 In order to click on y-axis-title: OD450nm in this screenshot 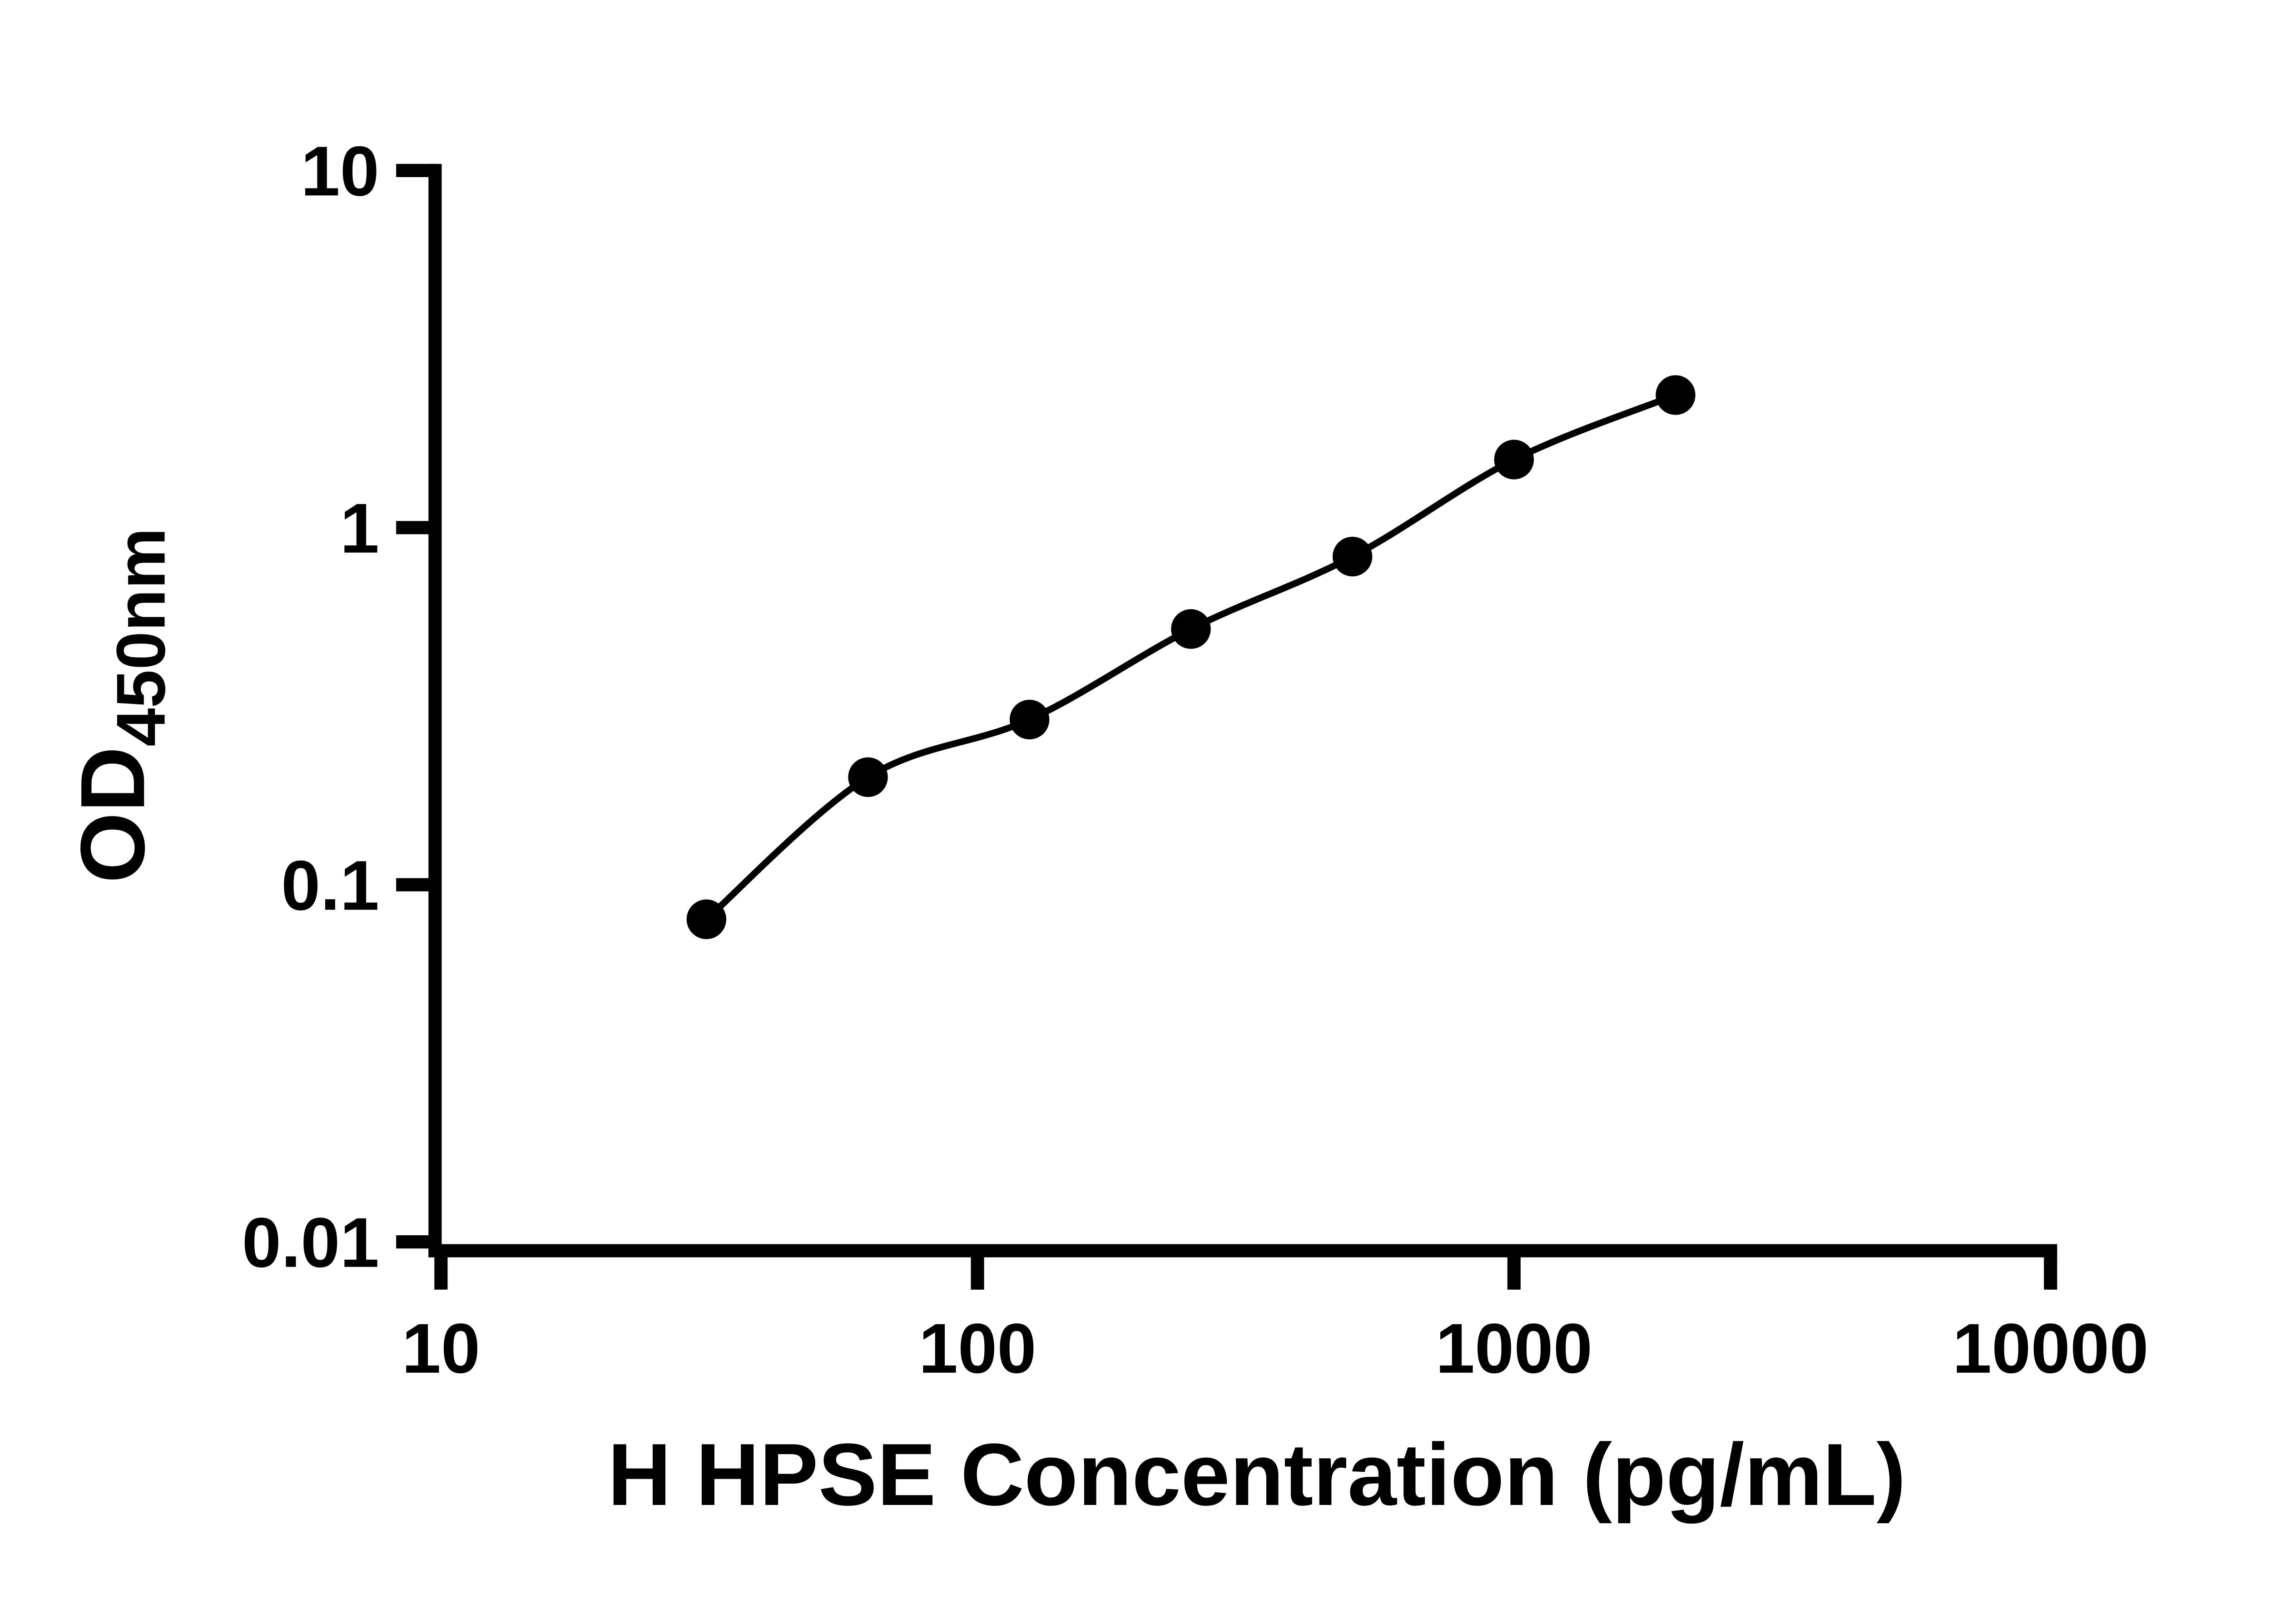, I will do `click(120, 705)`.